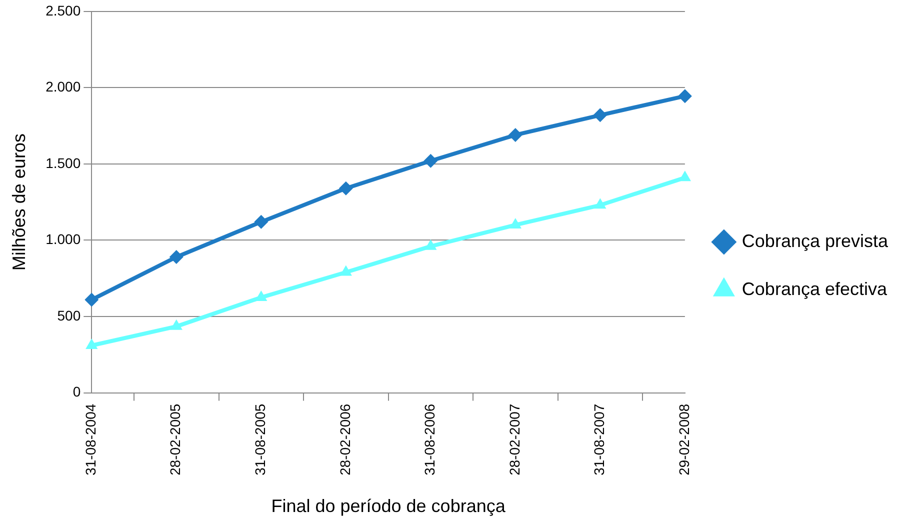  What do you see at coordinates (63, 86) in the screenshot?
I see `y-tick-label: 2.000` at bounding box center [63, 86].